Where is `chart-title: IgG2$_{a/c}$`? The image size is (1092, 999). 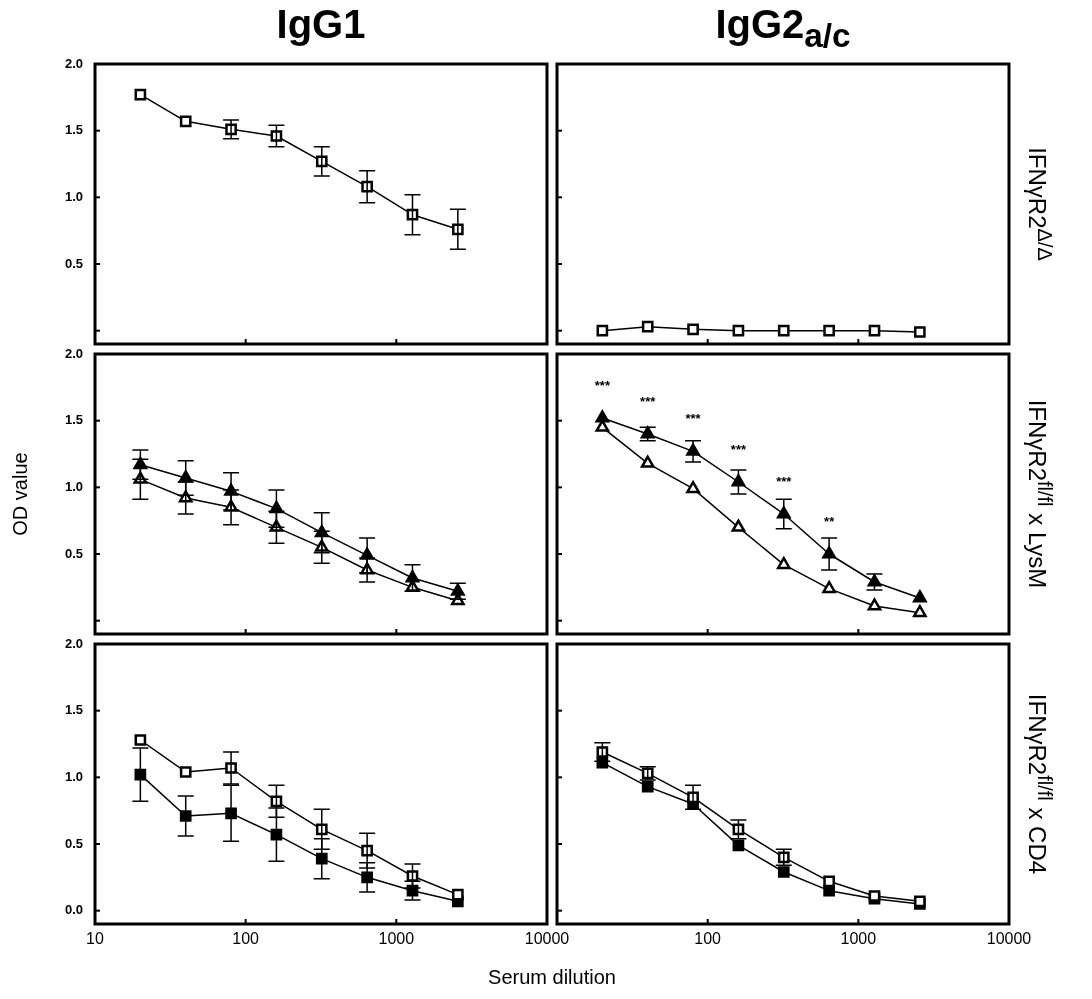 chart-title: IgG2$_{a/c}$ is located at coordinates (783, 28).